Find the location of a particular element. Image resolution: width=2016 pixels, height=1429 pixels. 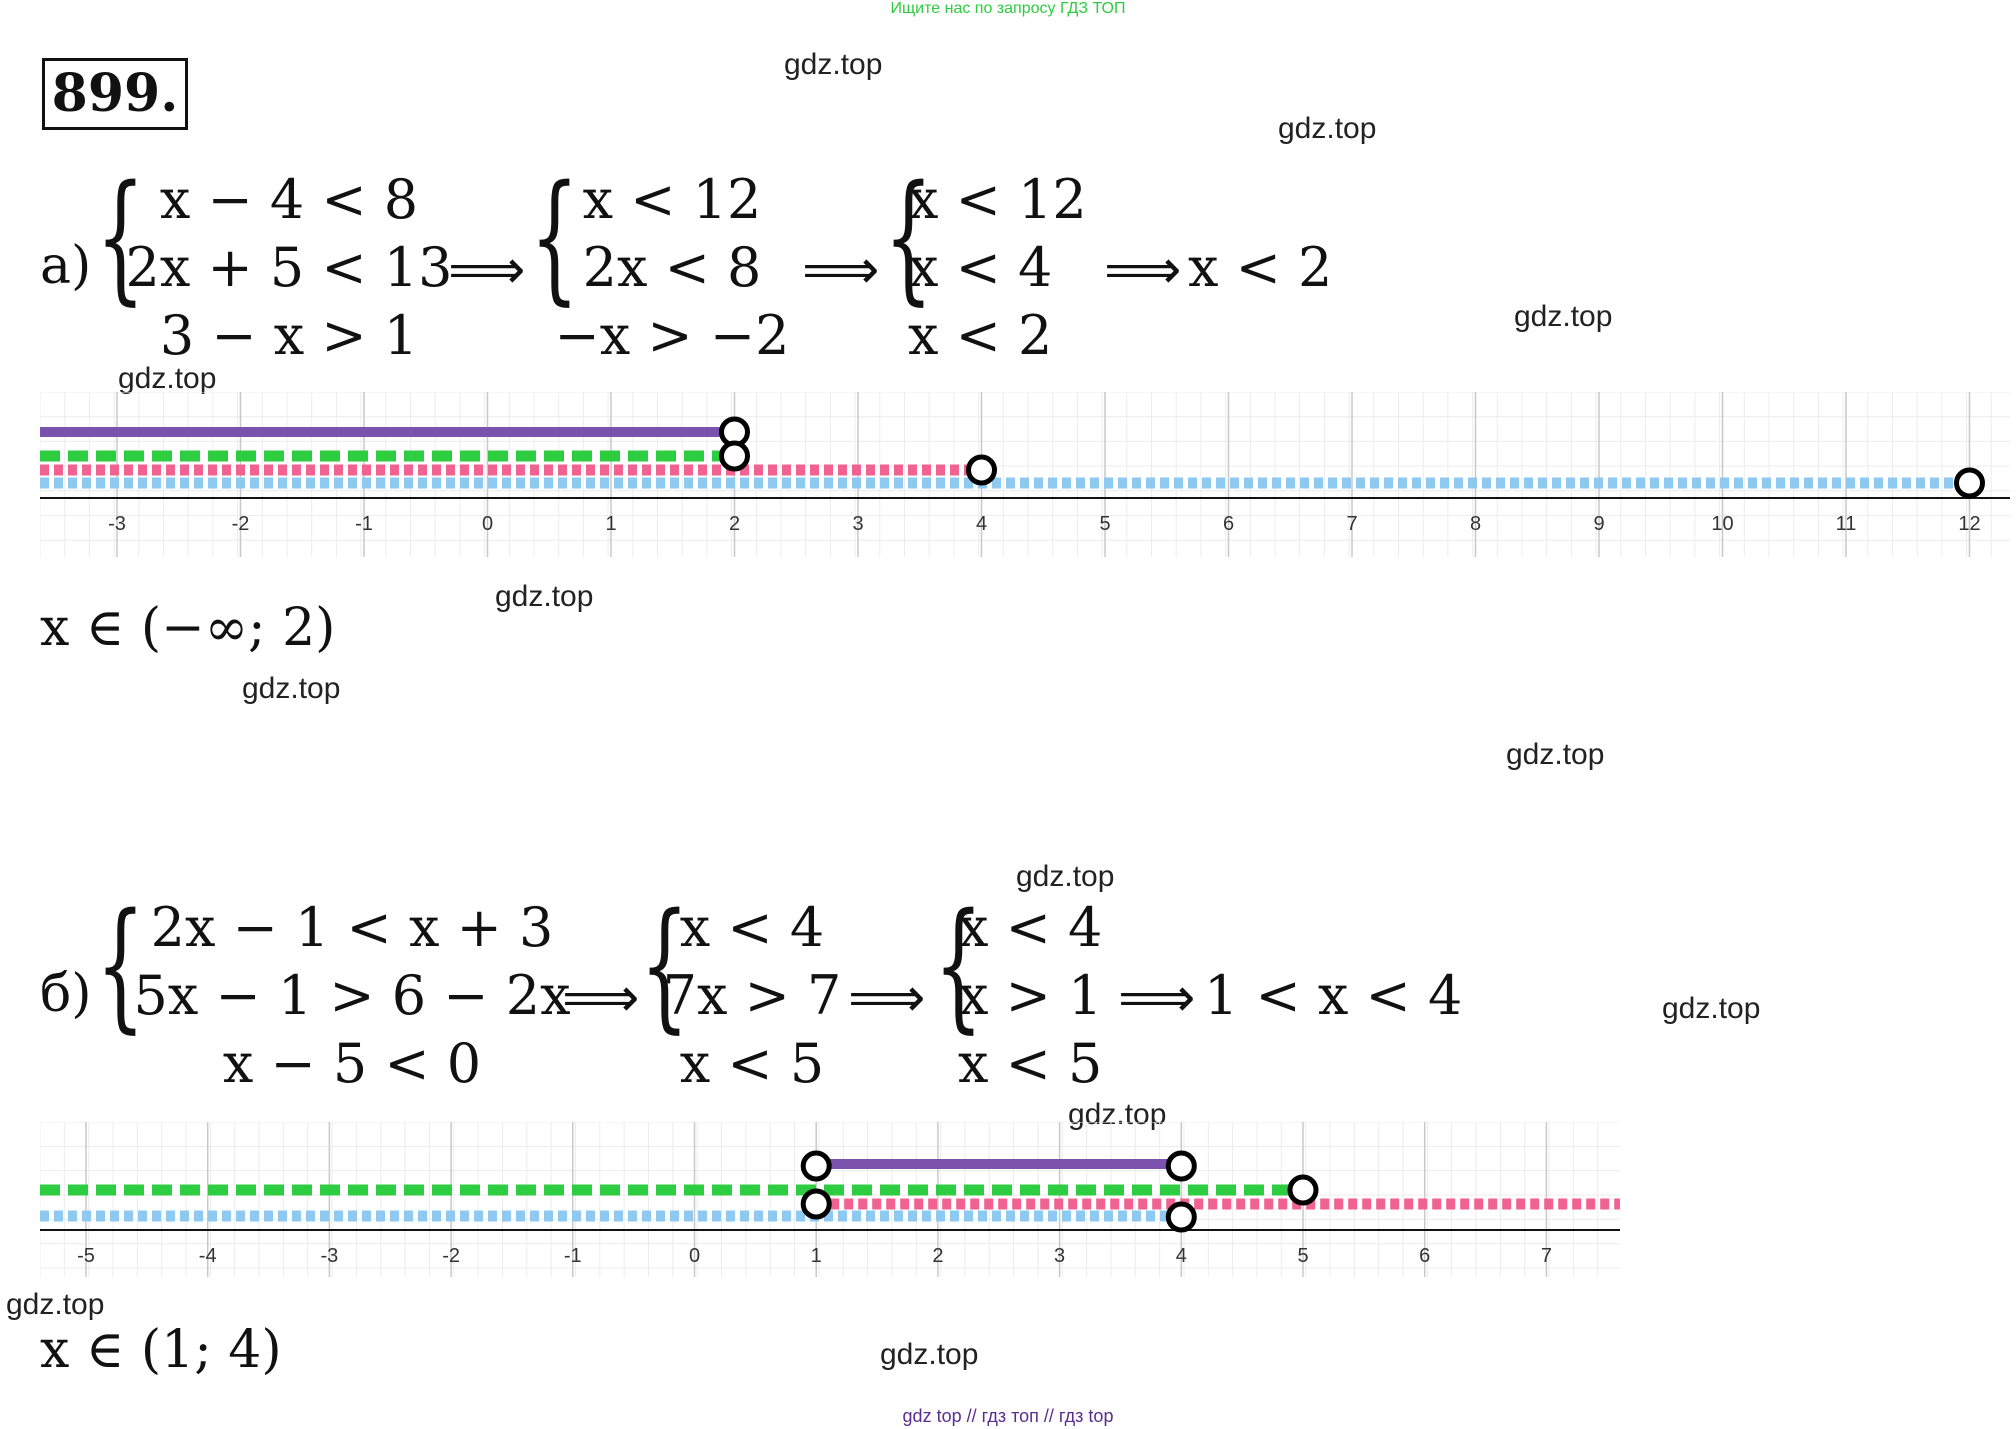

inequality: 2x − 1 < x + 3 is located at coordinates (352, 927).